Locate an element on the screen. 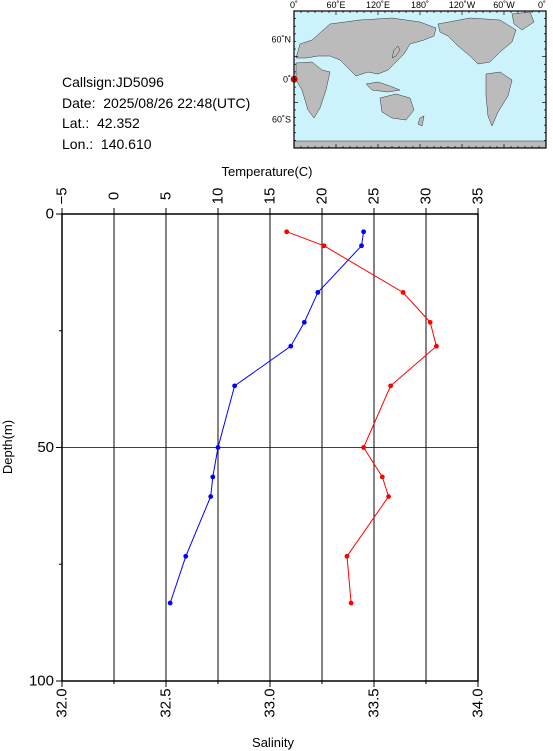  map-longitude-label: 60˚E is located at coordinates (335, 5).